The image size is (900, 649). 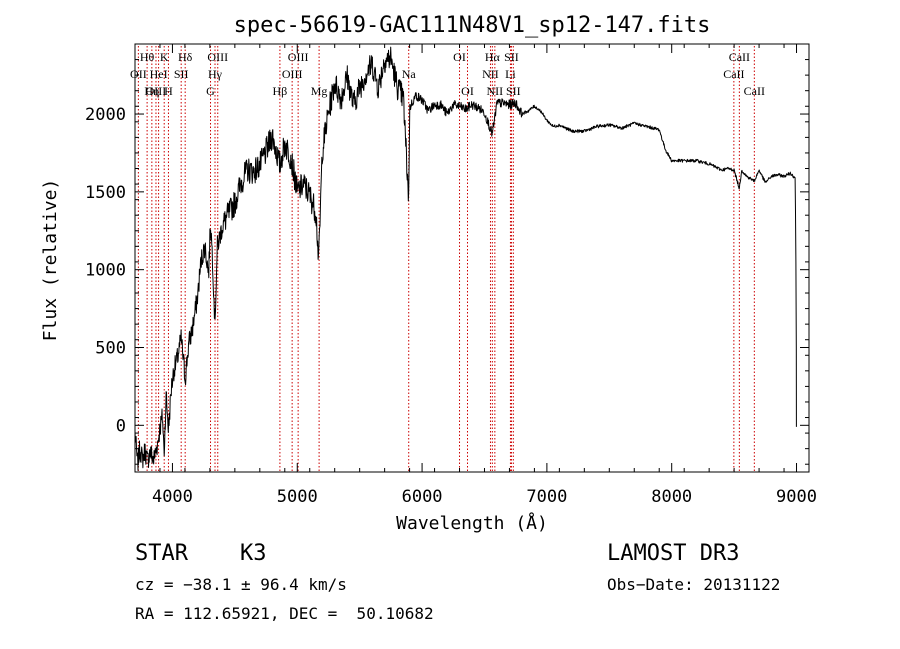 I want to click on spectral-line-label: Hα, so click(x=493, y=57).